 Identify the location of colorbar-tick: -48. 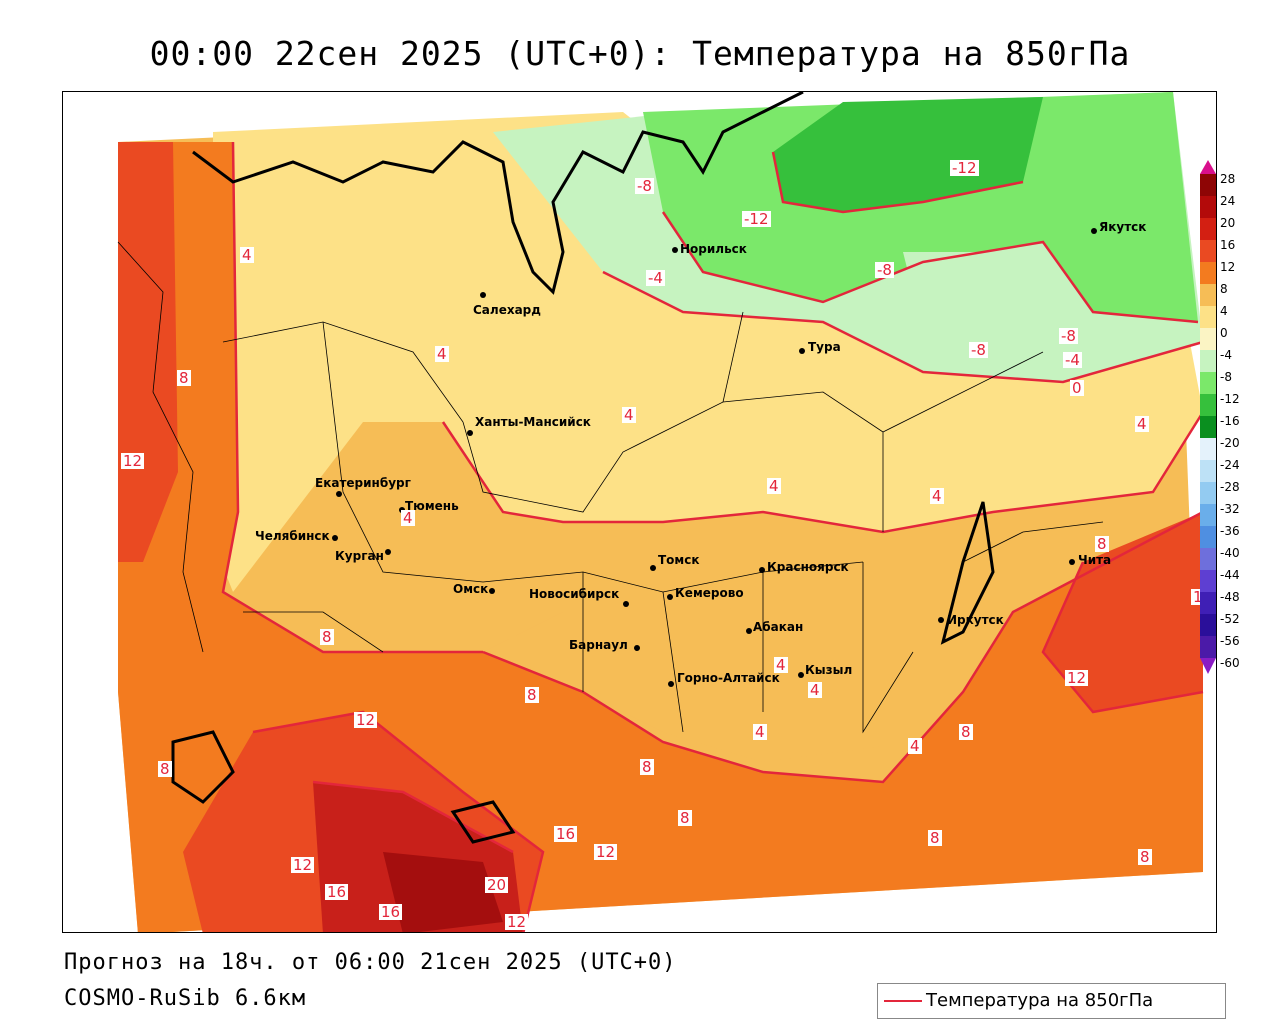
(1230, 597).